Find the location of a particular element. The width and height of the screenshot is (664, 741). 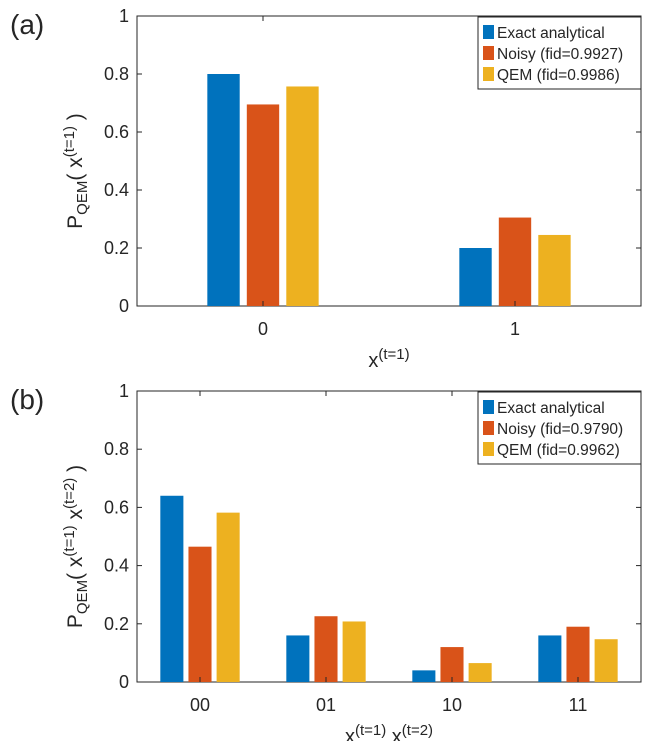

legend-entry: QEM (fid=0.9962) is located at coordinates (558, 450).